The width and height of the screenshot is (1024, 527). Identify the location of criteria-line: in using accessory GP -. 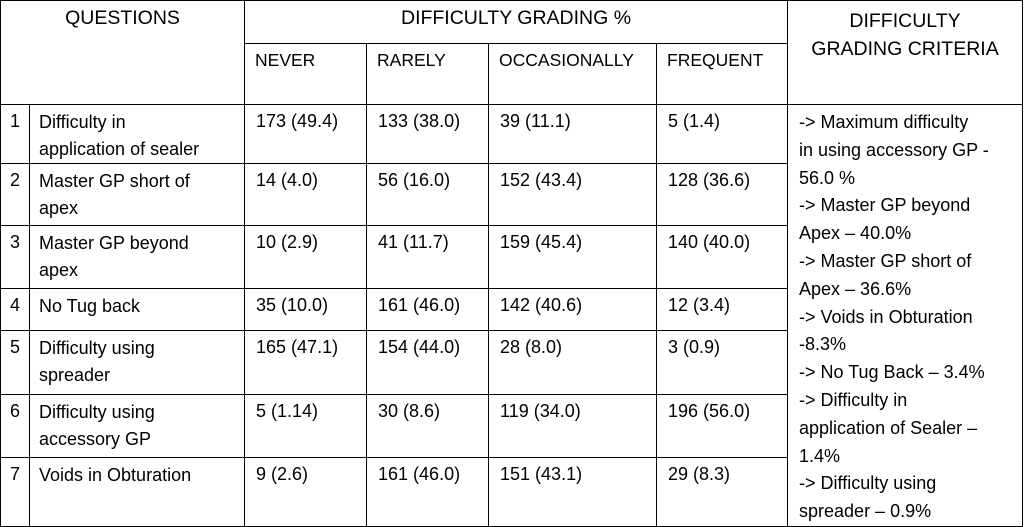
(894, 149).